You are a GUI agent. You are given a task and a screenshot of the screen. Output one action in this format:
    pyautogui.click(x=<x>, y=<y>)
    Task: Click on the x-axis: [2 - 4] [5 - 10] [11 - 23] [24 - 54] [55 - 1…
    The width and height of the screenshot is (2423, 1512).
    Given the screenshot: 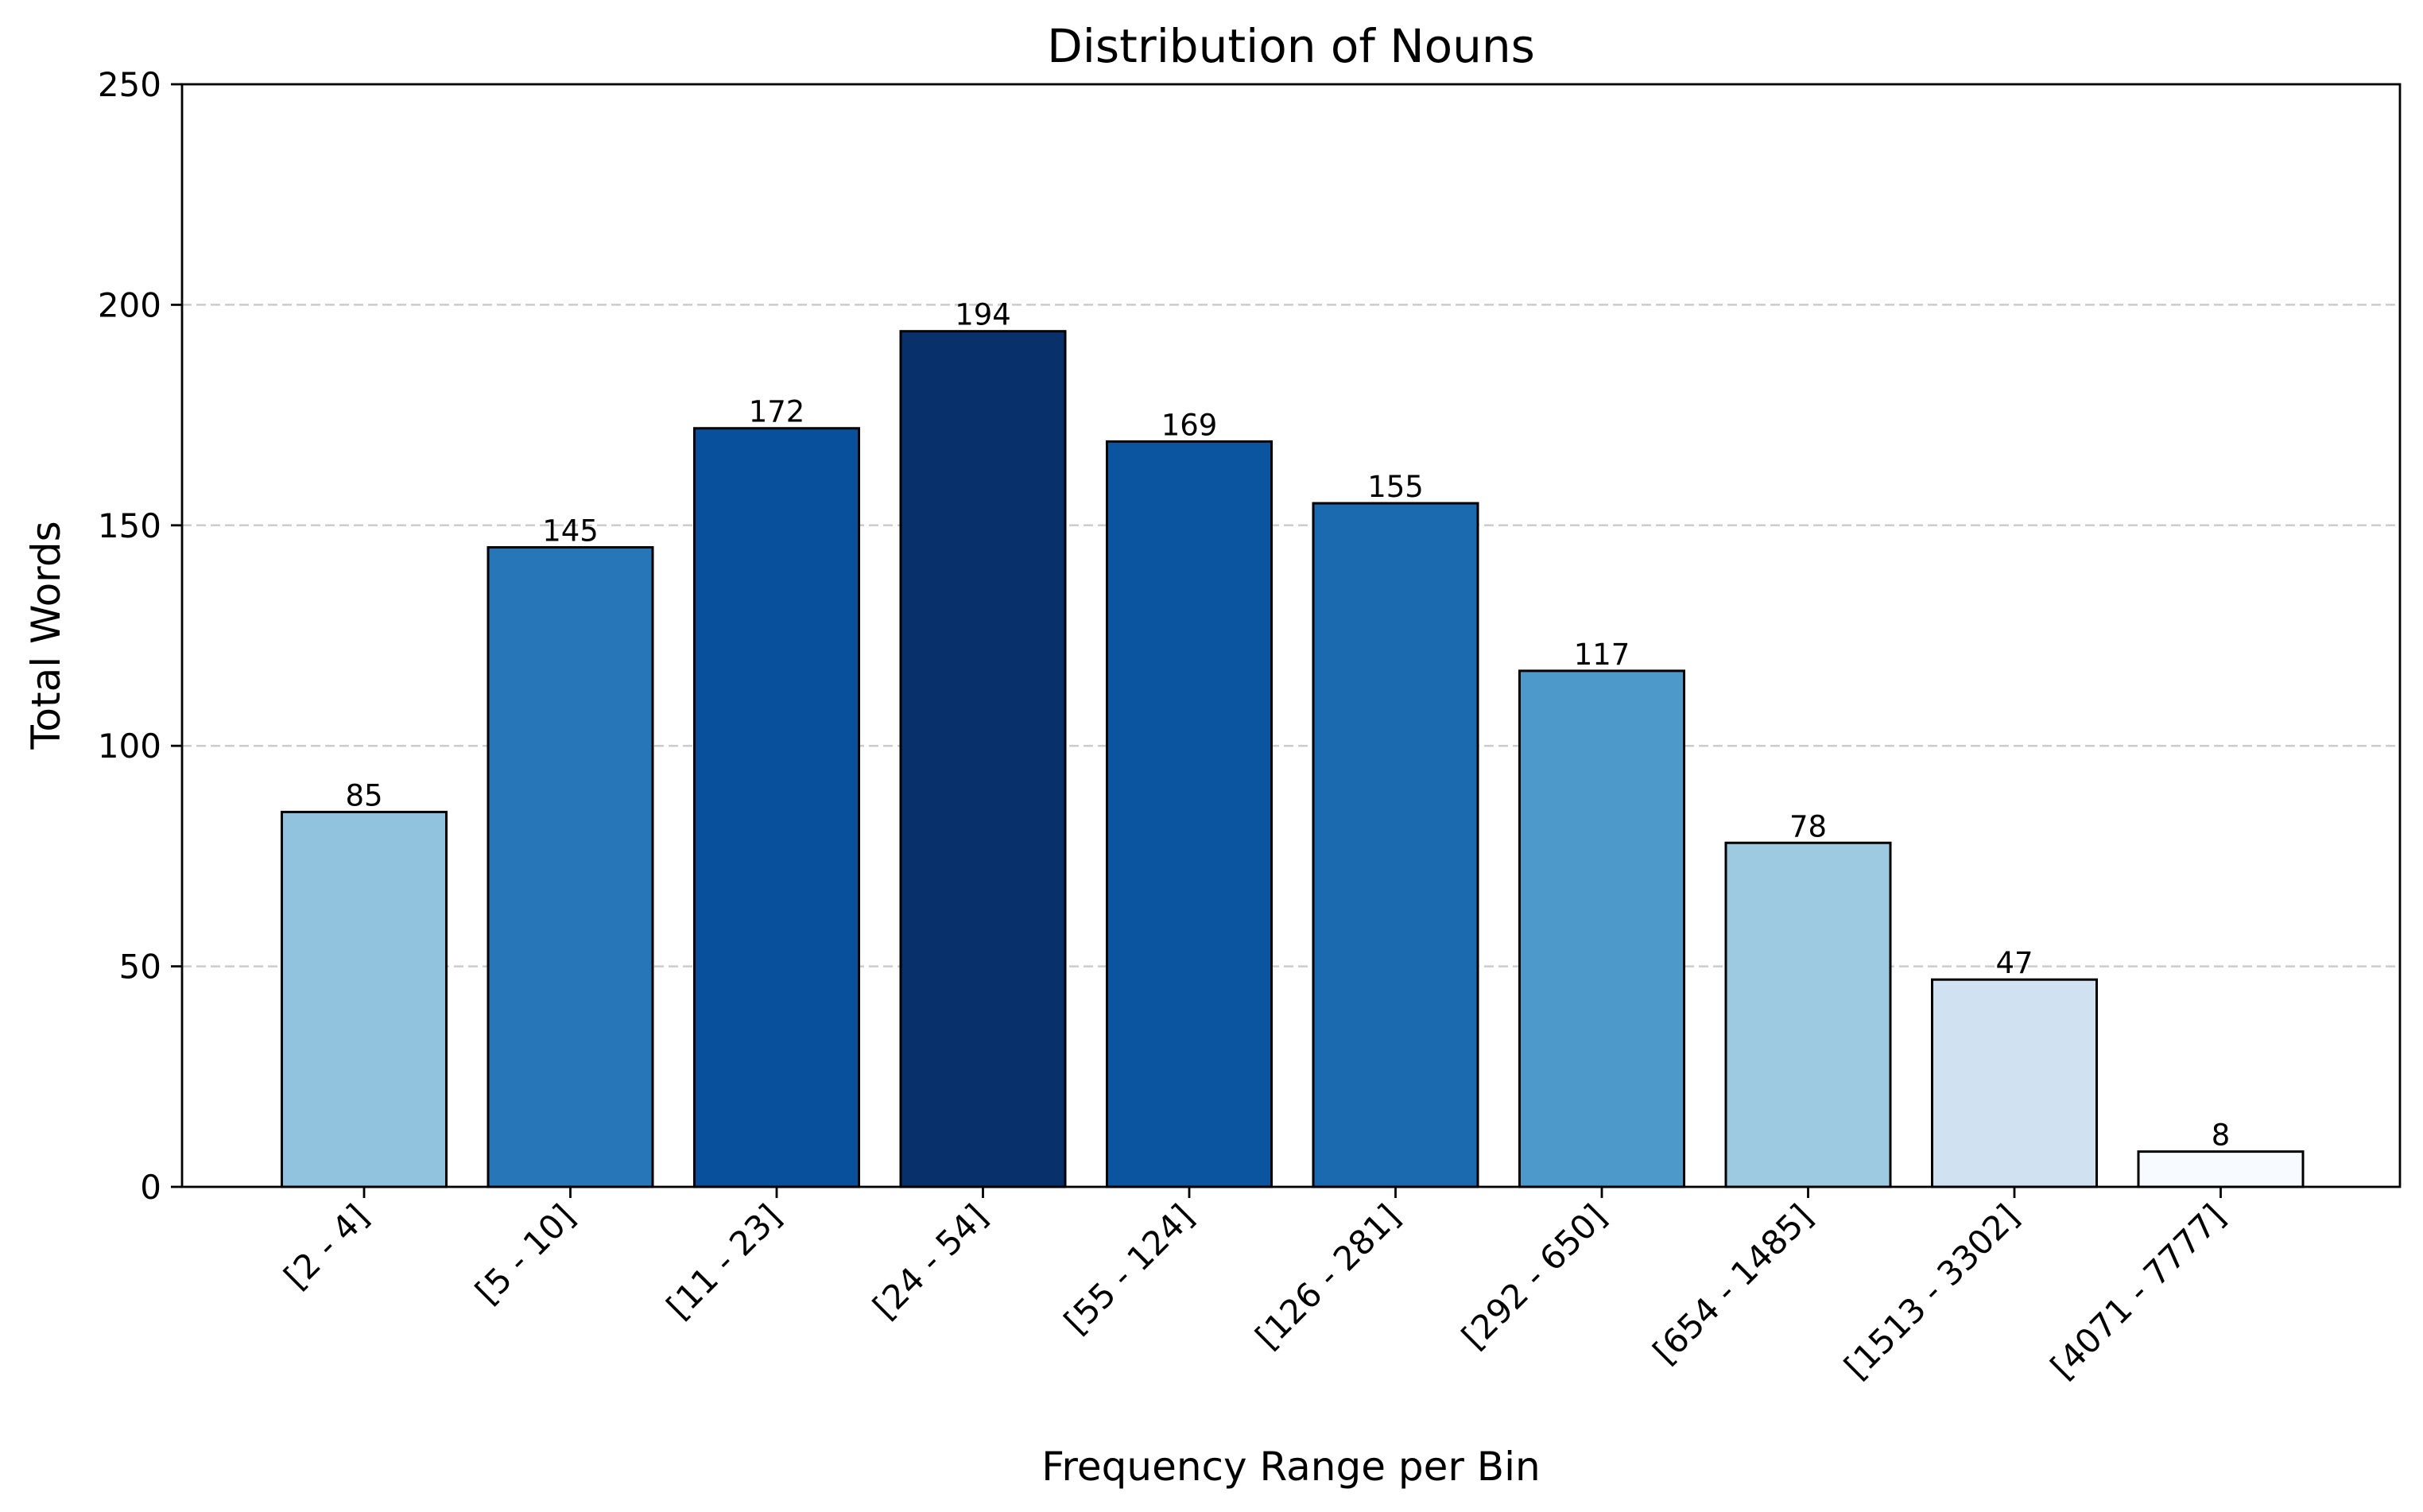 What is the action you would take?
    pyautogui.click(x=1255, y=1286)
    